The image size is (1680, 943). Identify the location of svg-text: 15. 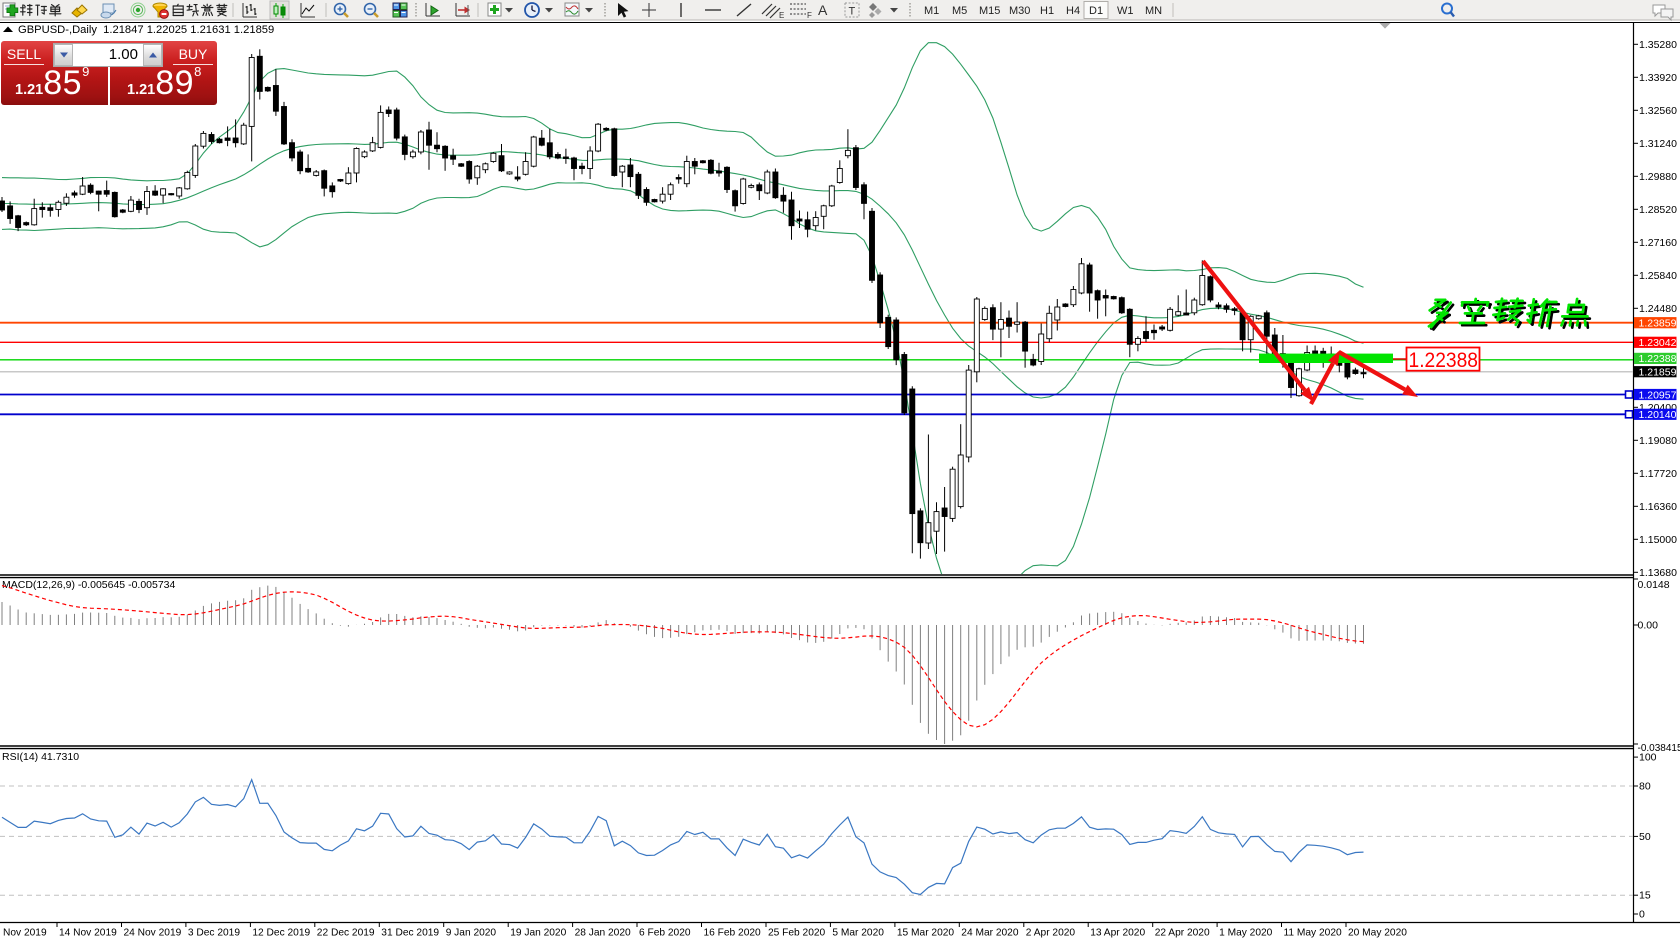
(1645, 896).